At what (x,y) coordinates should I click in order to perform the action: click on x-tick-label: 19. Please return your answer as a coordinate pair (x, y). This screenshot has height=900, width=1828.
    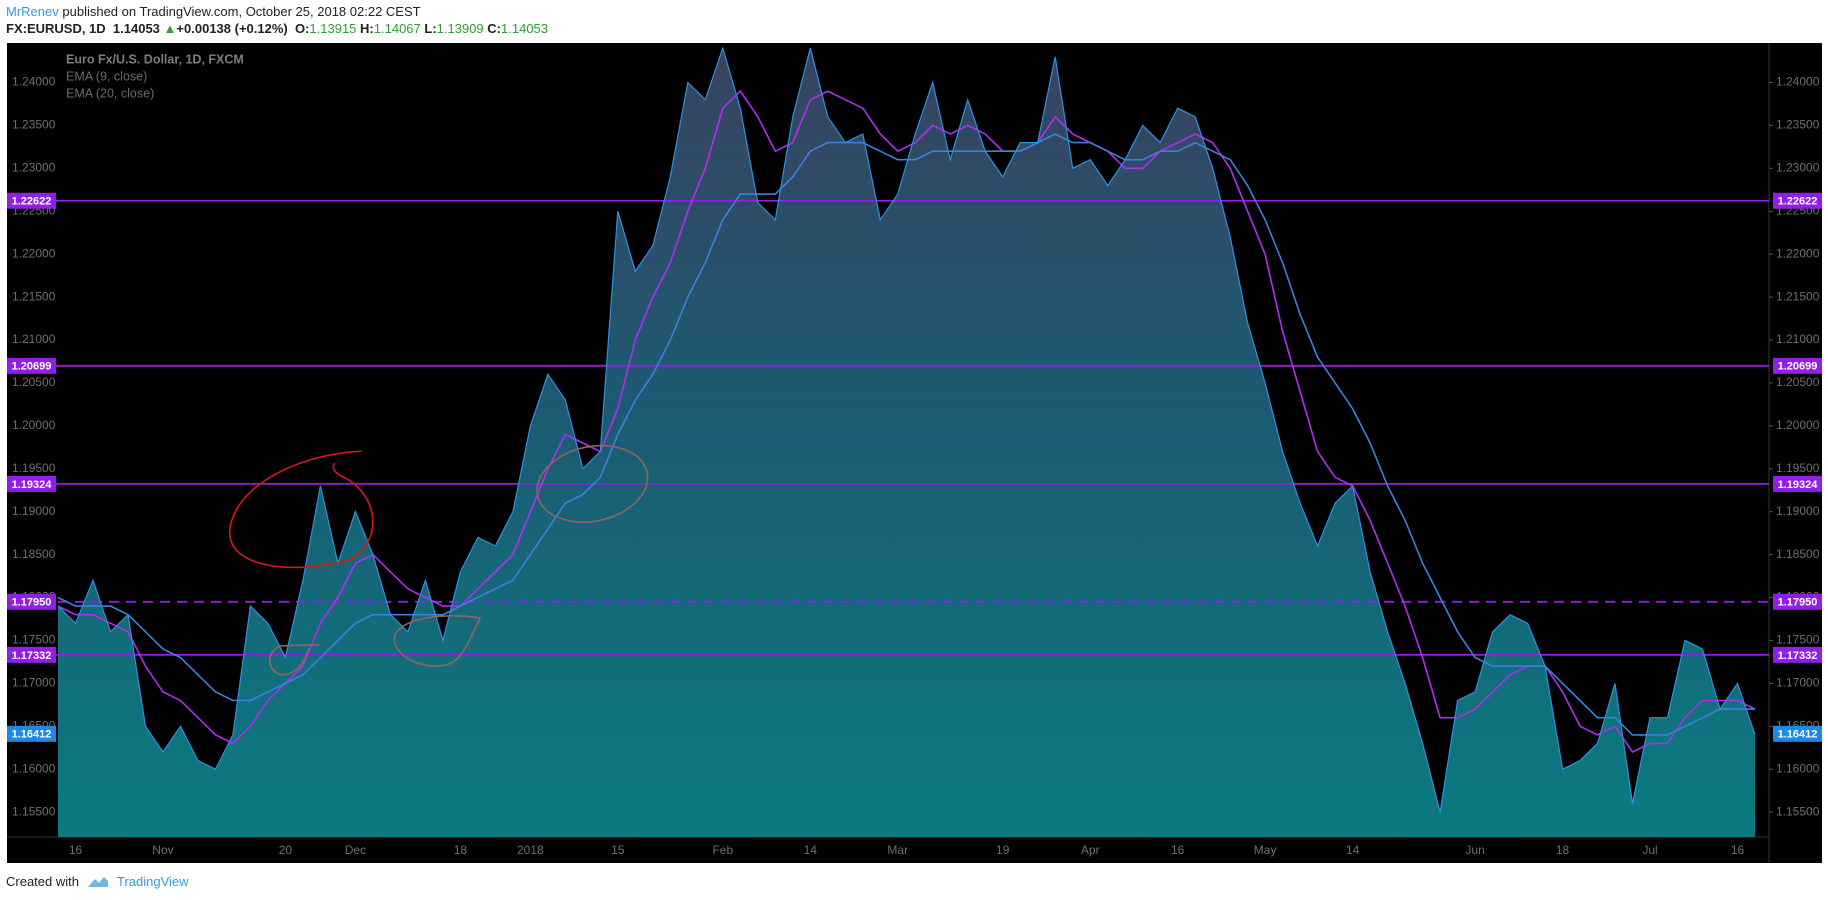
    Looking at the image, I should click on (1003, 850).